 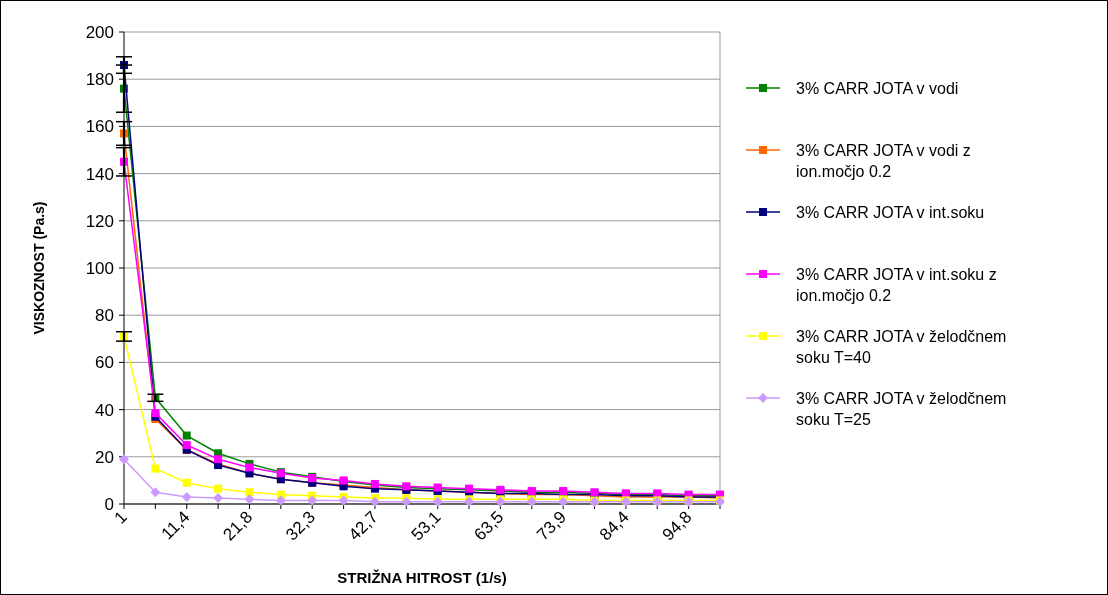 What do you see at coordinates (109, 504) in the screenshot?
I see `y-tick-label: 0` at bounding box center [109, 504].